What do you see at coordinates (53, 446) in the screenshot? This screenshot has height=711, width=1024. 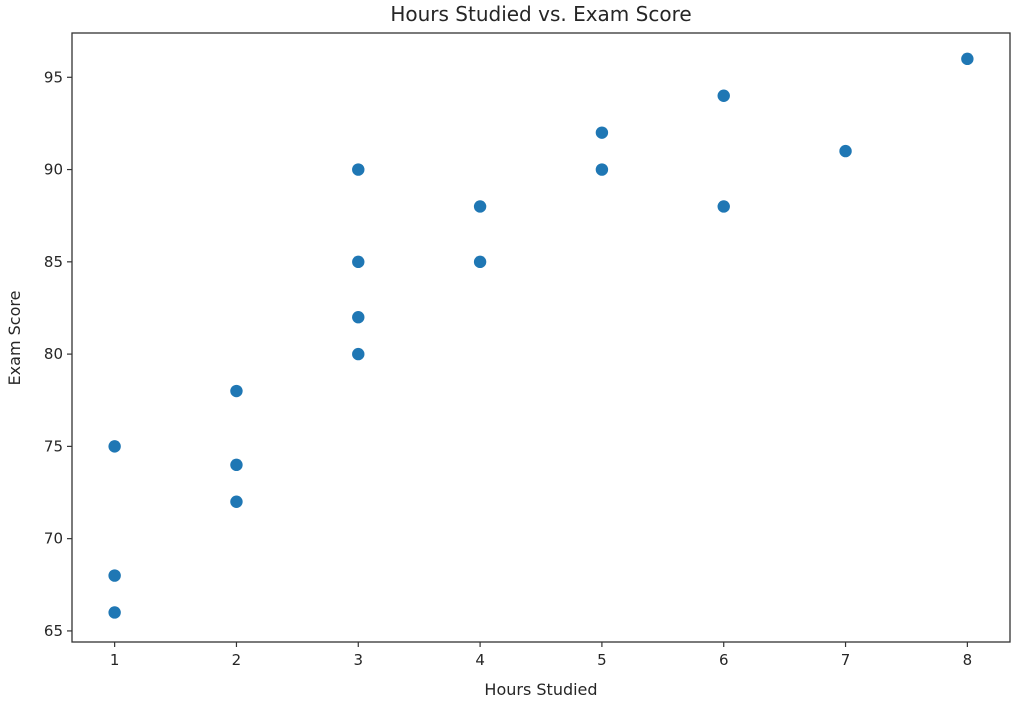 I see `y-tick-label: 75` at bounding box center [53, 446].